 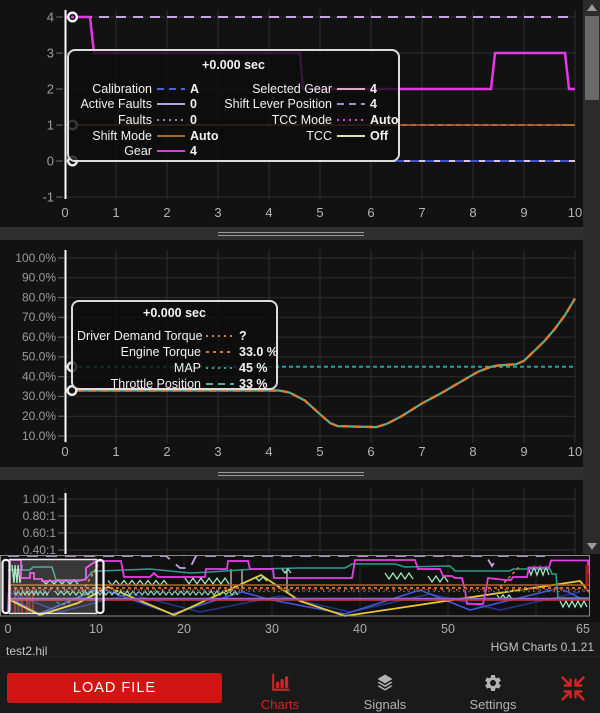 What do you see at coordinates (40, 533) in the screenshot?
I see `svg-text: 0.60:1` at bounding box center [40, 533].